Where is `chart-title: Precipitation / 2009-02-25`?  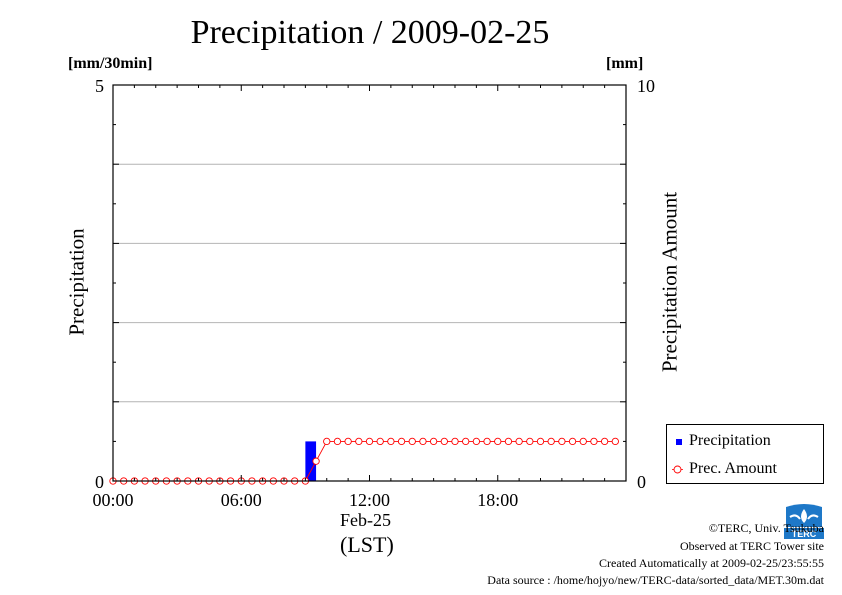
chart-title: Precipitation / 2009-02-25 is located at coordinates (370, 32).